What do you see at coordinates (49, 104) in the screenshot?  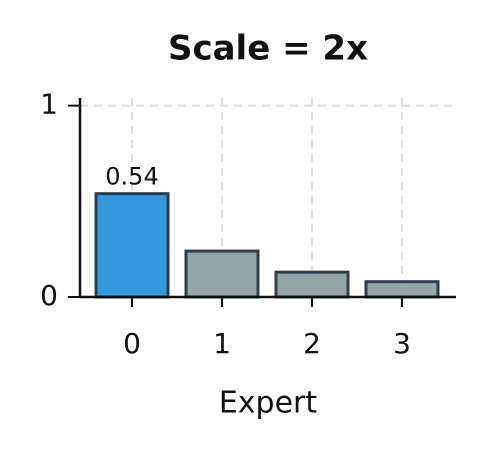 I see `y-tick-label: 1` at bounding box center [49, 104].